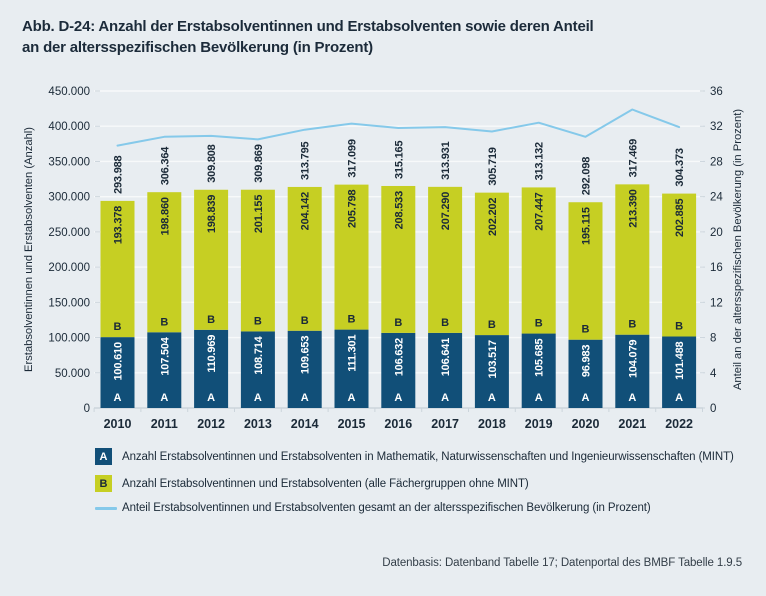  What do you see at coordinates (586, 330) in the screenshot?
I see `bar-letter-b-2020: B` at bounding box center [586, 330].